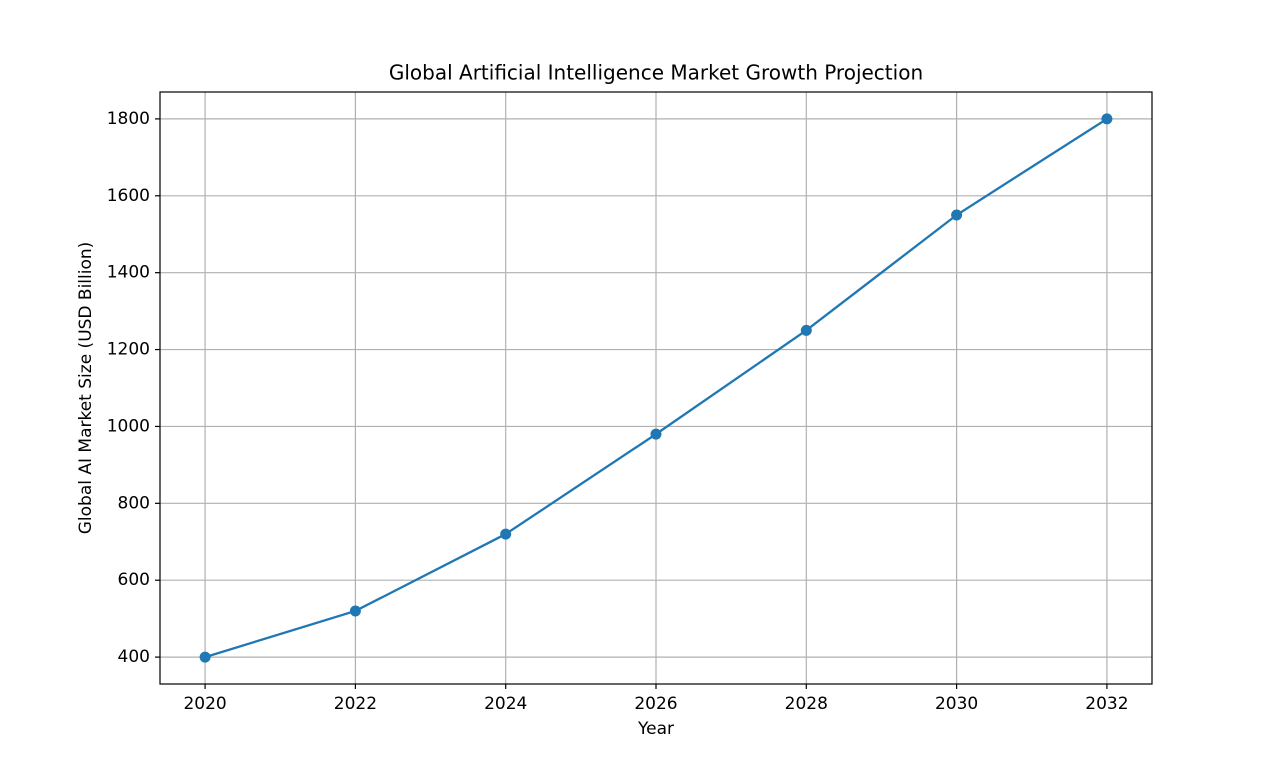 This screenshot has width=1280, height=768. I want to click on y-tick-label: 1800, so click(128, 119).